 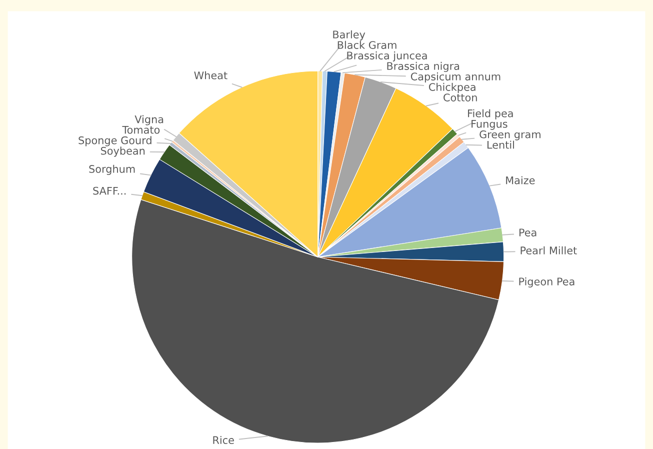 I want to click on slice-label: Pigeon Pea, so click(x=546, y=282).